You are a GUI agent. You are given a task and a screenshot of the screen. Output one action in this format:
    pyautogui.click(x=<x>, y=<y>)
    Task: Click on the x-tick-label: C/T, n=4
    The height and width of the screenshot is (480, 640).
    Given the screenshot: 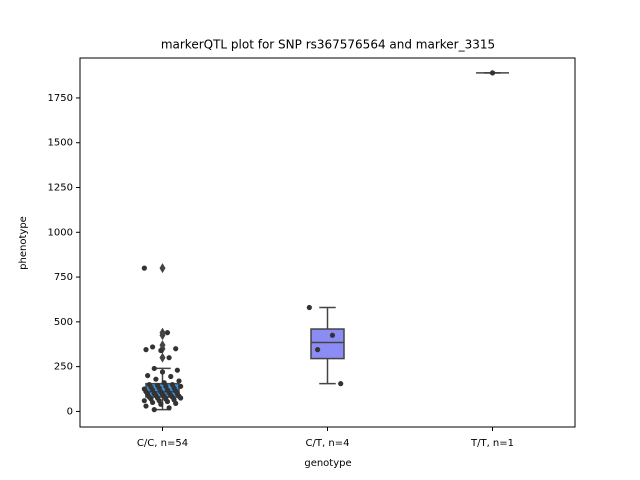 What is the action you would take?
    pyautogui.click(x=328, y=443)
    